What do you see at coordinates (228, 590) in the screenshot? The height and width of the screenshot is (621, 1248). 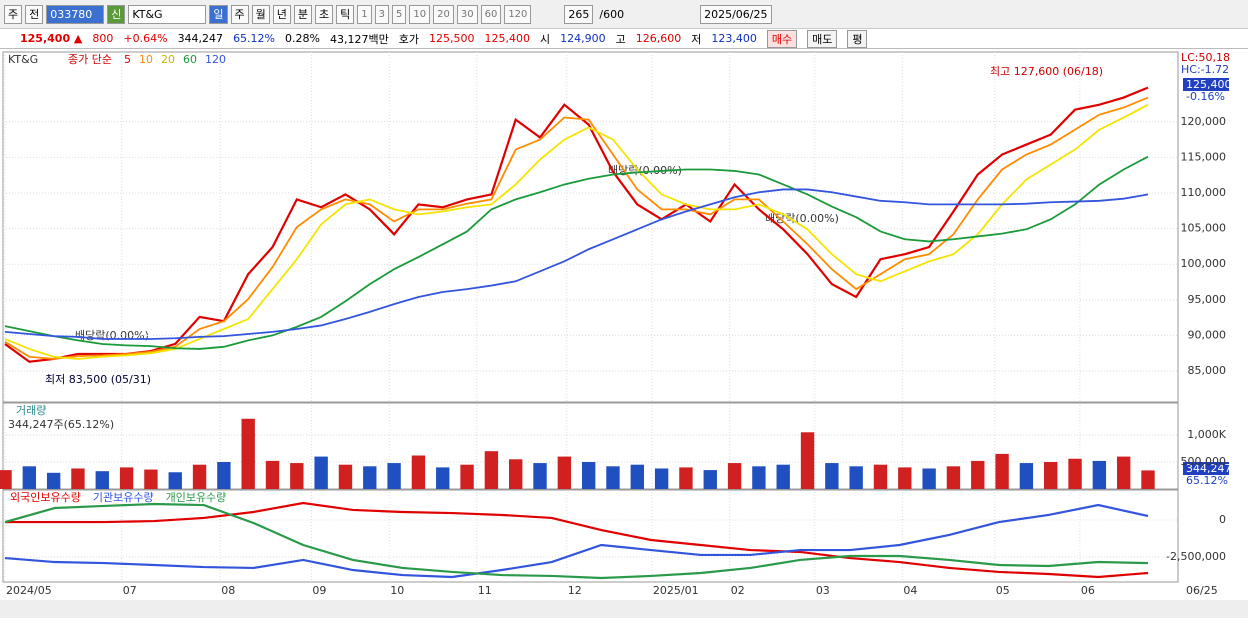 I see `x-tick-label: 08` at bounding box center [228, 590].